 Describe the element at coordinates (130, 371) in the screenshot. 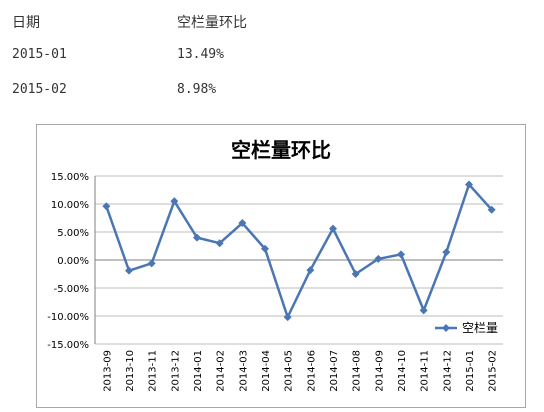

I see `x-tick-label: 2013-10` at that location.